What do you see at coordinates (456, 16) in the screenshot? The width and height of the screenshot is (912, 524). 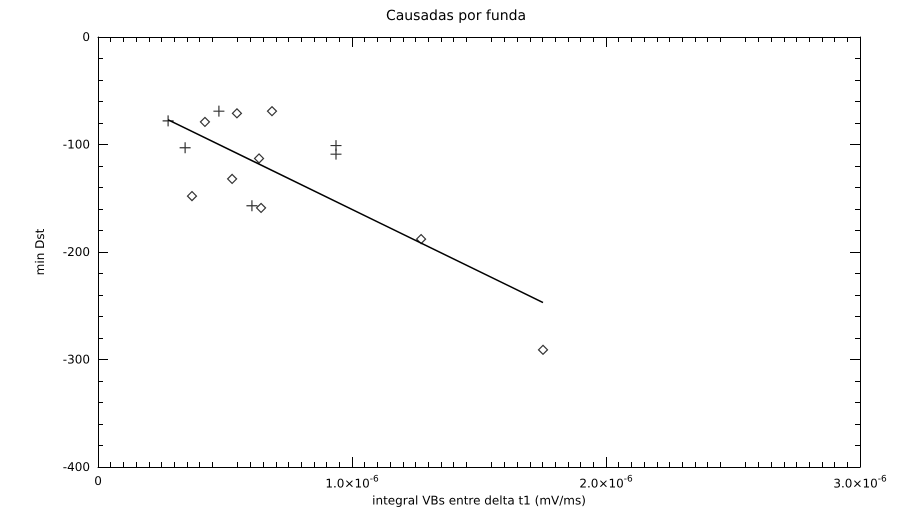 I see `chart-title: Causadas por funda` at bounding box center [456, 16].